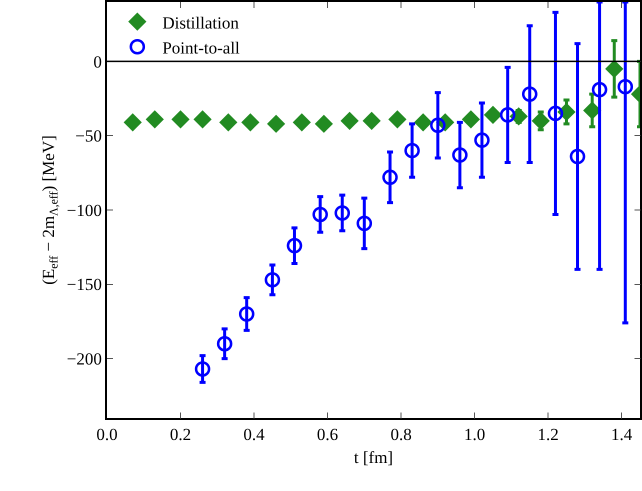  I want to click on x-tick-label: 1.0, so click(475, 434).